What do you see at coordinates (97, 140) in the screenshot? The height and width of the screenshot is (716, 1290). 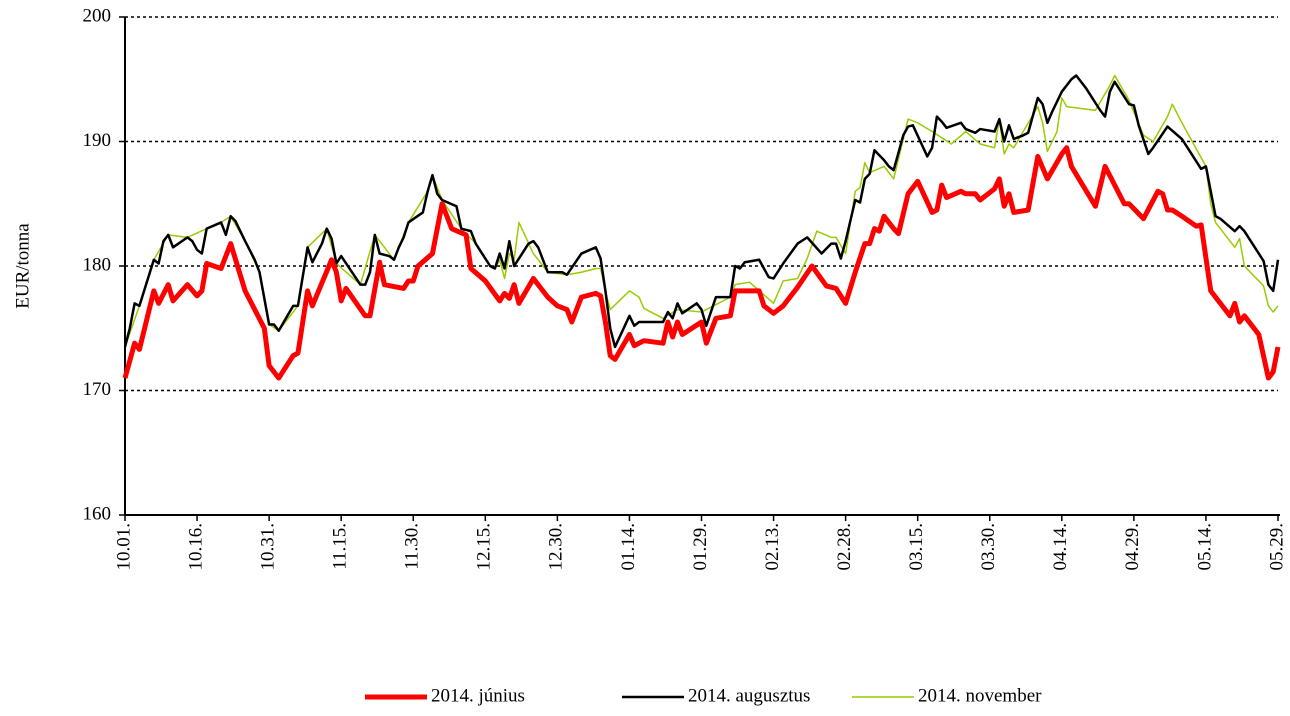 I see `y-tick-label: 190` at bounding box center [97, 140].